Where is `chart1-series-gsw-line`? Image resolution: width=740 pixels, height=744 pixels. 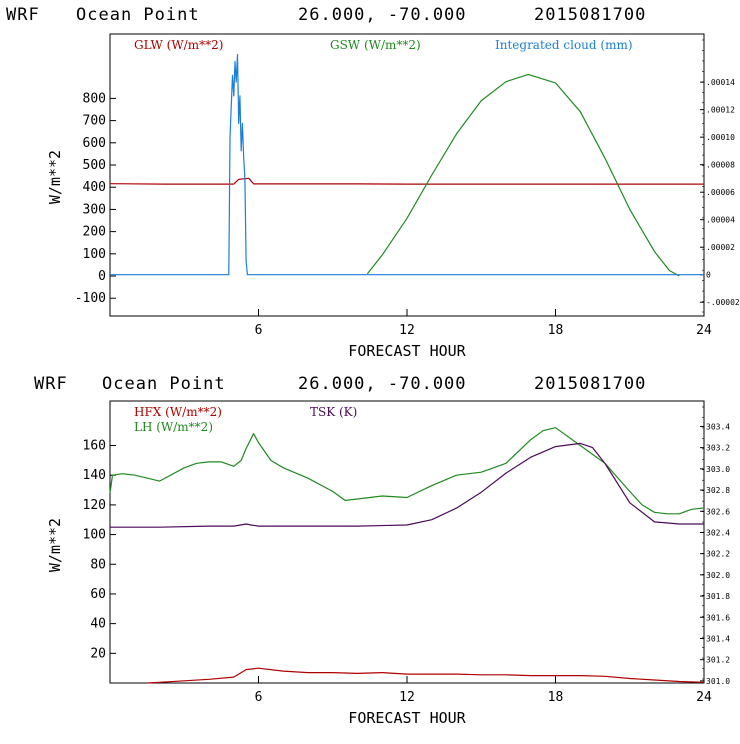 chart1-series-gsw-line is located at coordinates (523, 175).